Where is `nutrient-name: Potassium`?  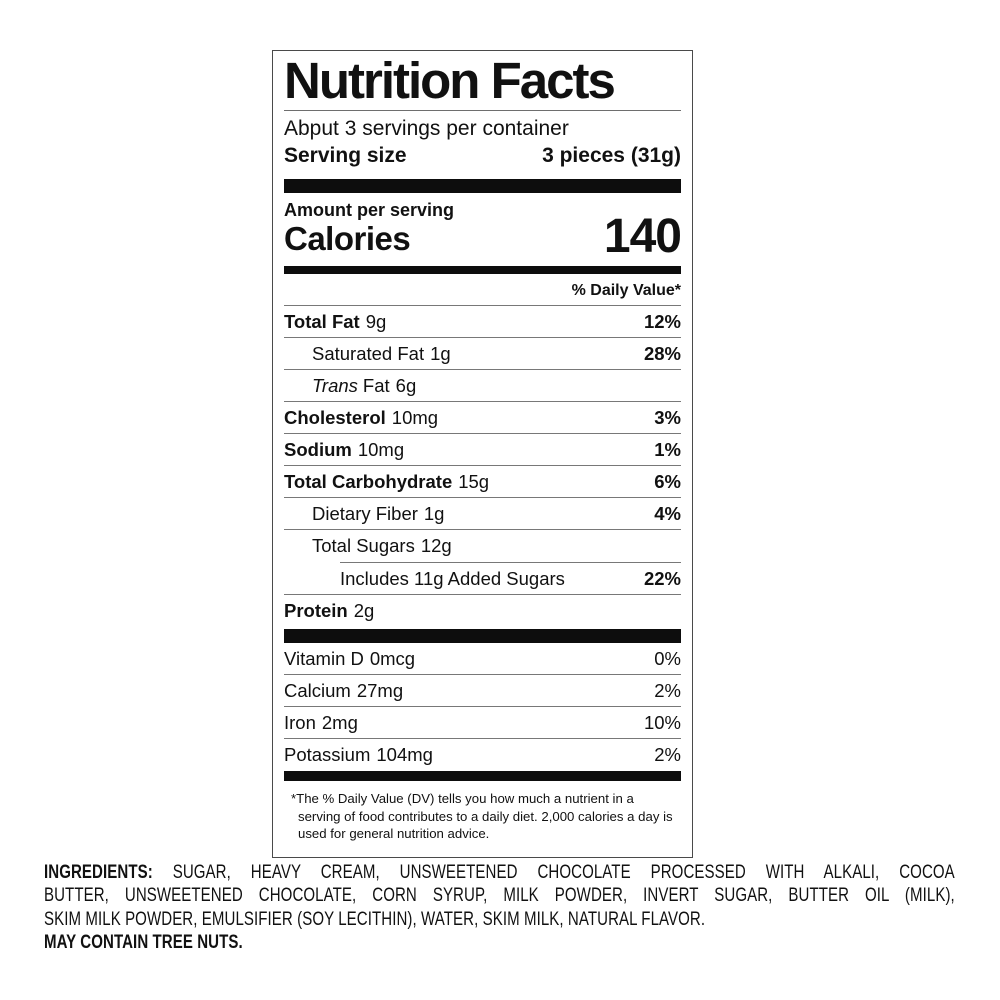 nutrient-name: Potassium is located at coordinates (327, 754).